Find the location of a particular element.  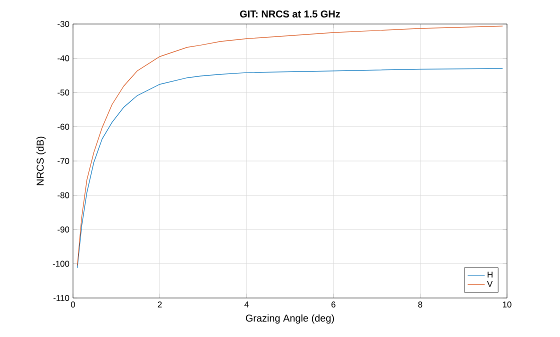

y-tick-label: -90 is located at coordinates (64, 229).